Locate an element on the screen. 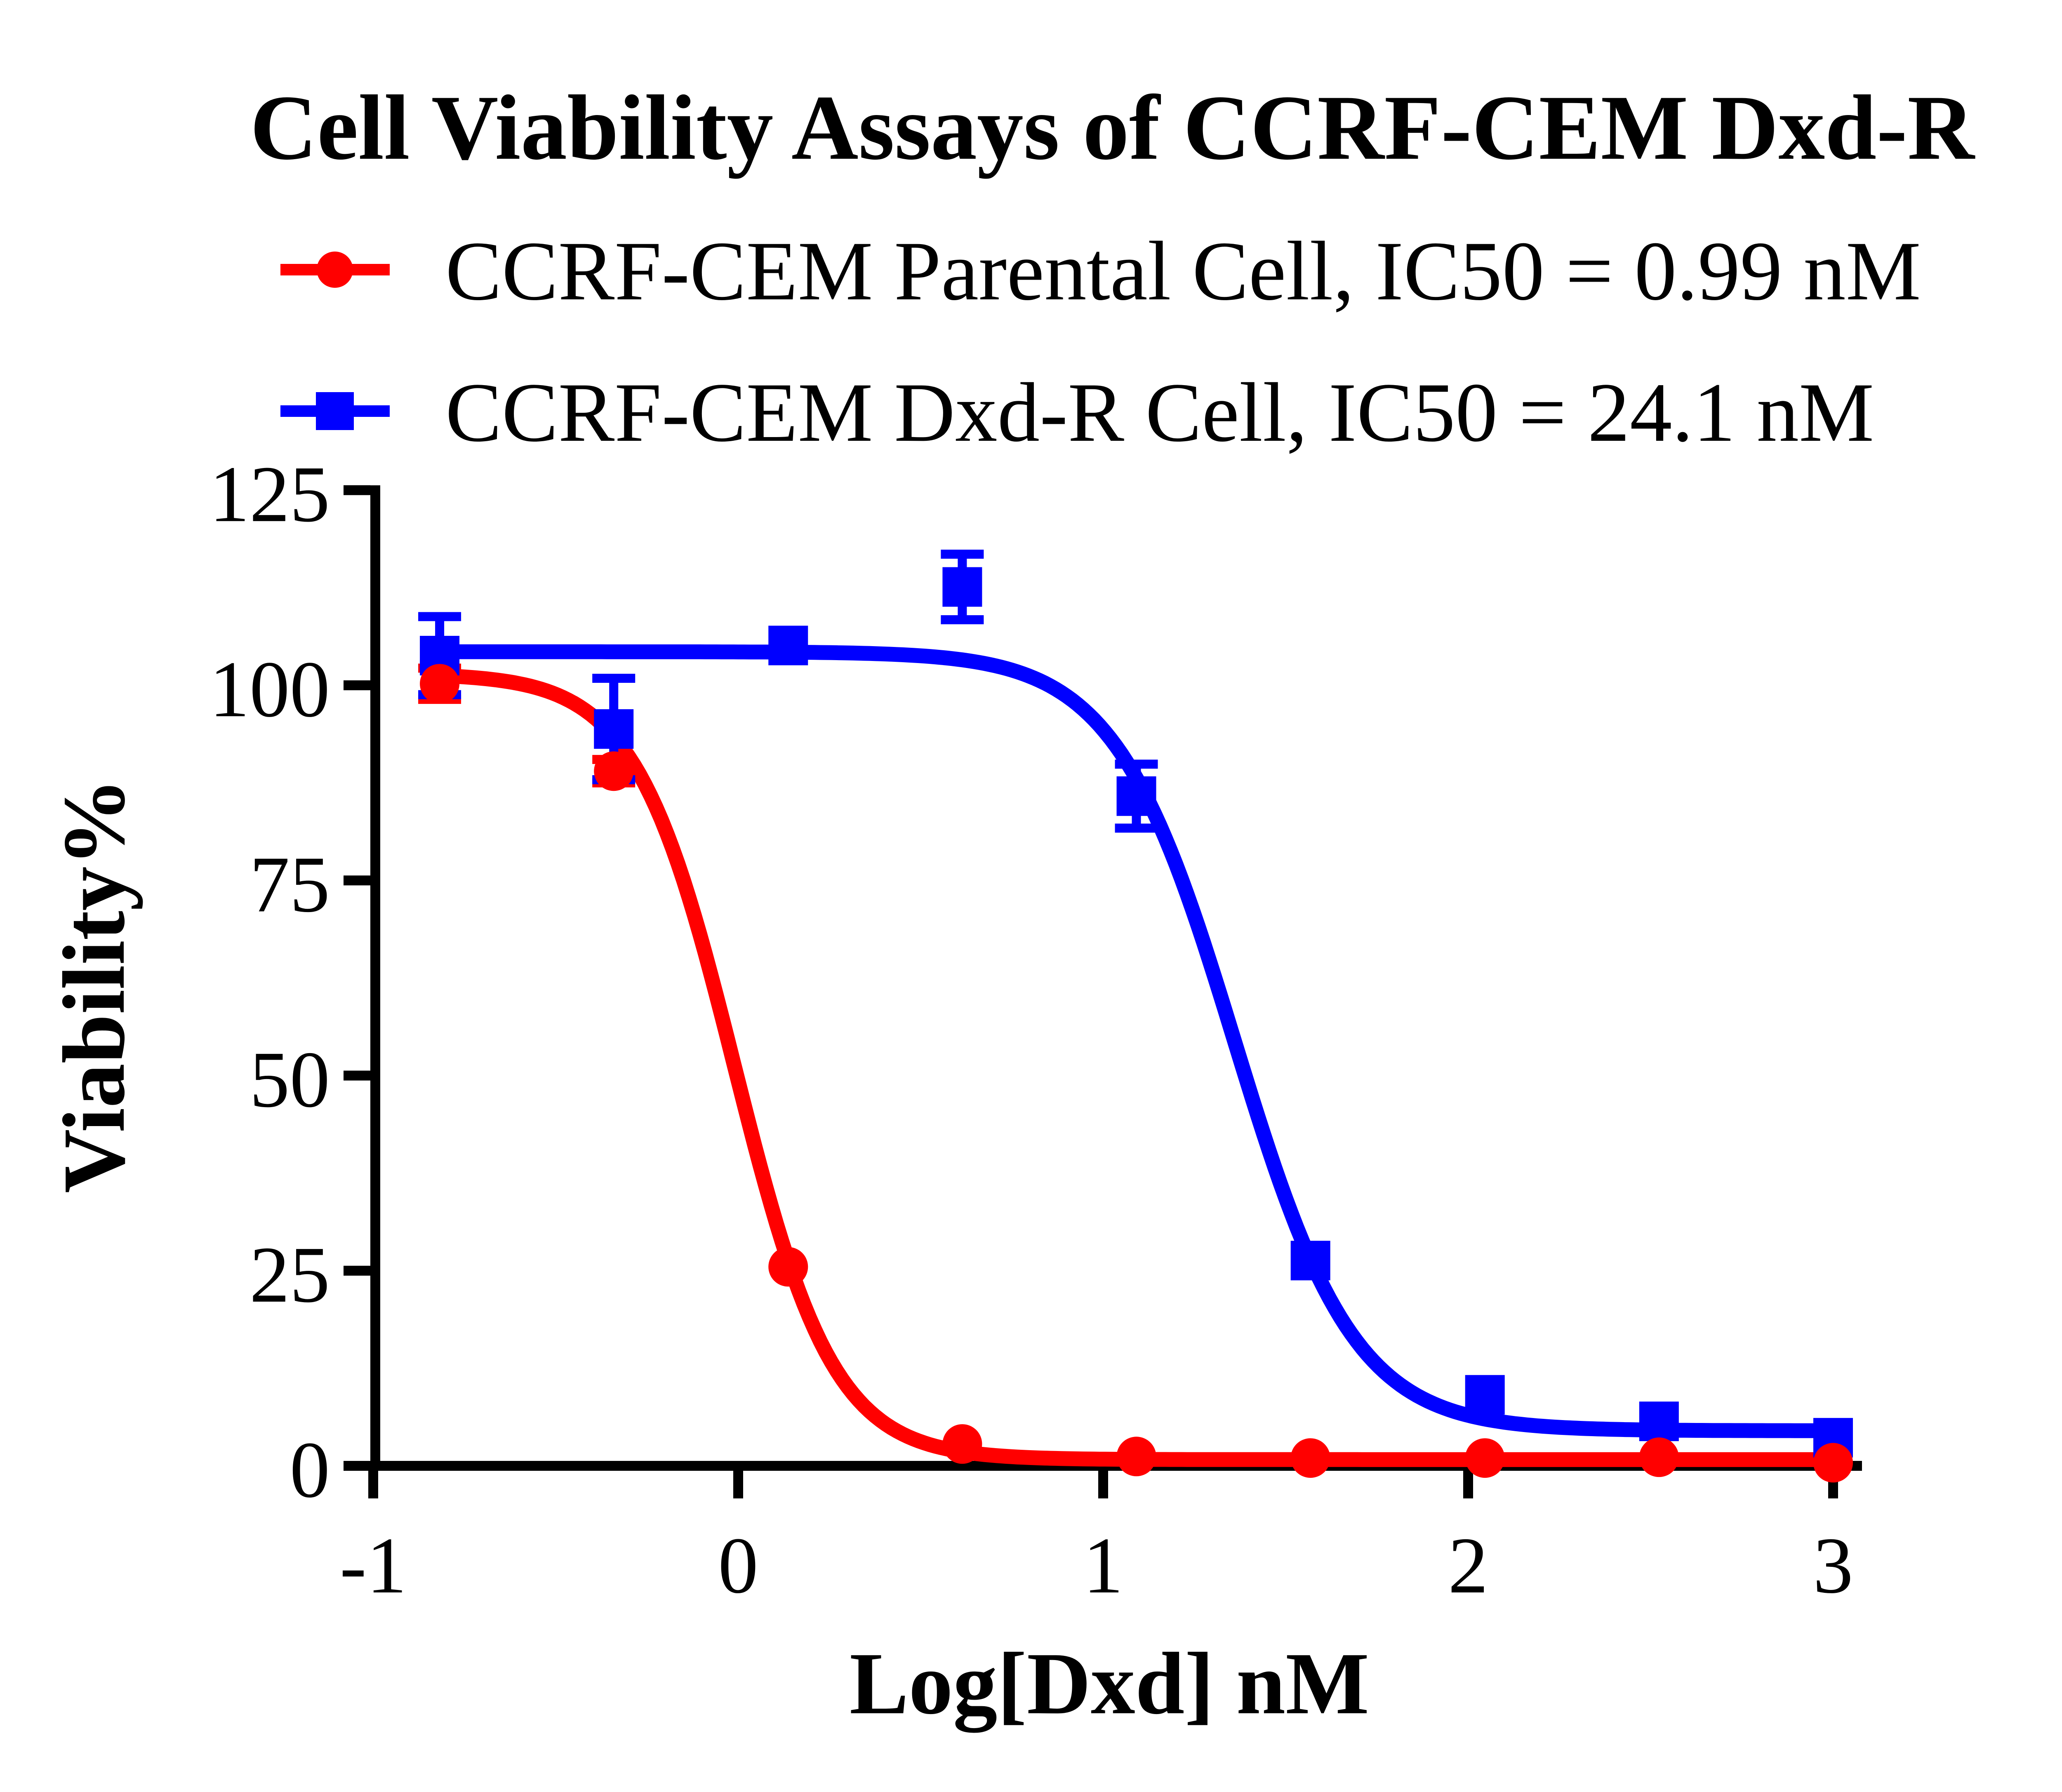 The image size is (2062, 1792). x-axis-ticks: -1 0 1 2 3 is located at coordinates (1096, 1538).